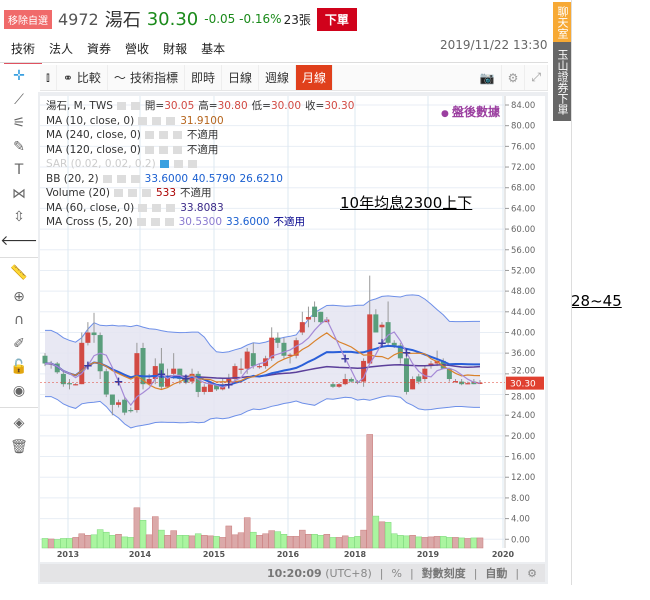 The image size is (650, 600). What do you see at coordinates (19, 446) in the screenshot?
I see `trash-icon: 🗑` at bounding box center [19, 446].